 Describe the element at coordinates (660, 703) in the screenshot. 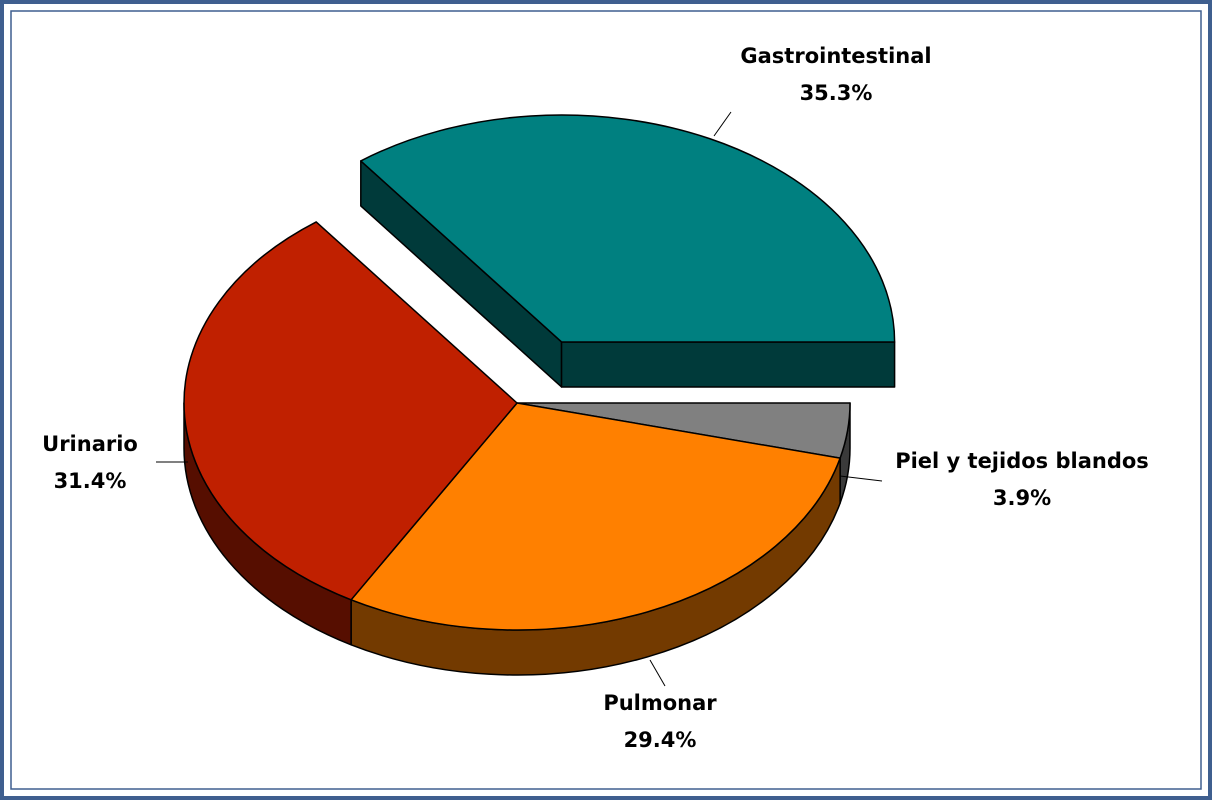

I see `category-label: Pulmonar` at that location.